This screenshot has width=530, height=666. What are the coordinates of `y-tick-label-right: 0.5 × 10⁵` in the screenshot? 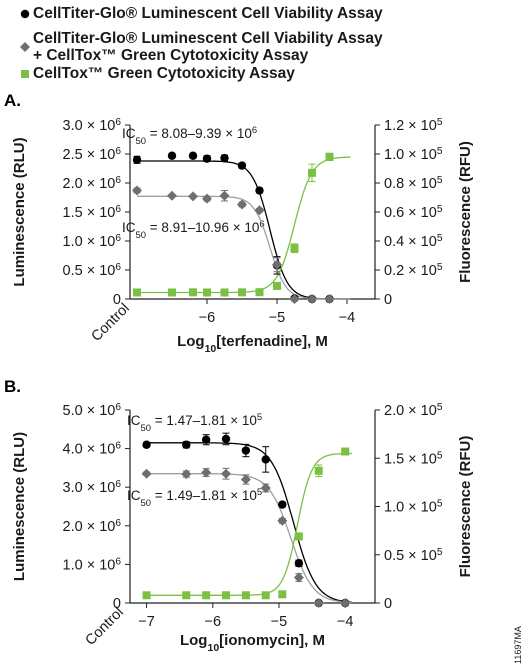 It's located at (413, 555).